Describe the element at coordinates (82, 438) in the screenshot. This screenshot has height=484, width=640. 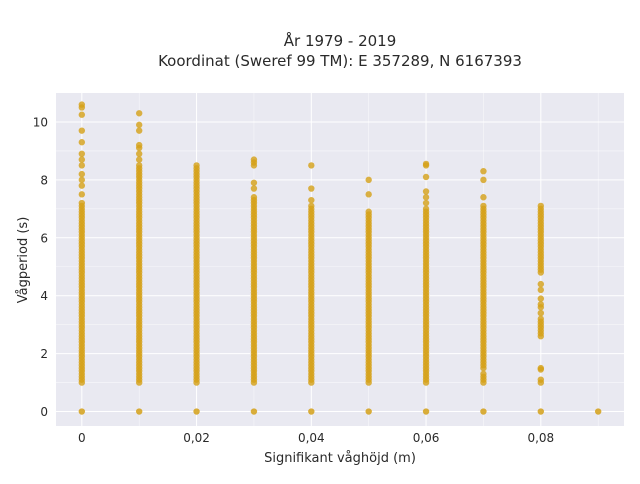
I see `x-tick-label: 0` at that location.